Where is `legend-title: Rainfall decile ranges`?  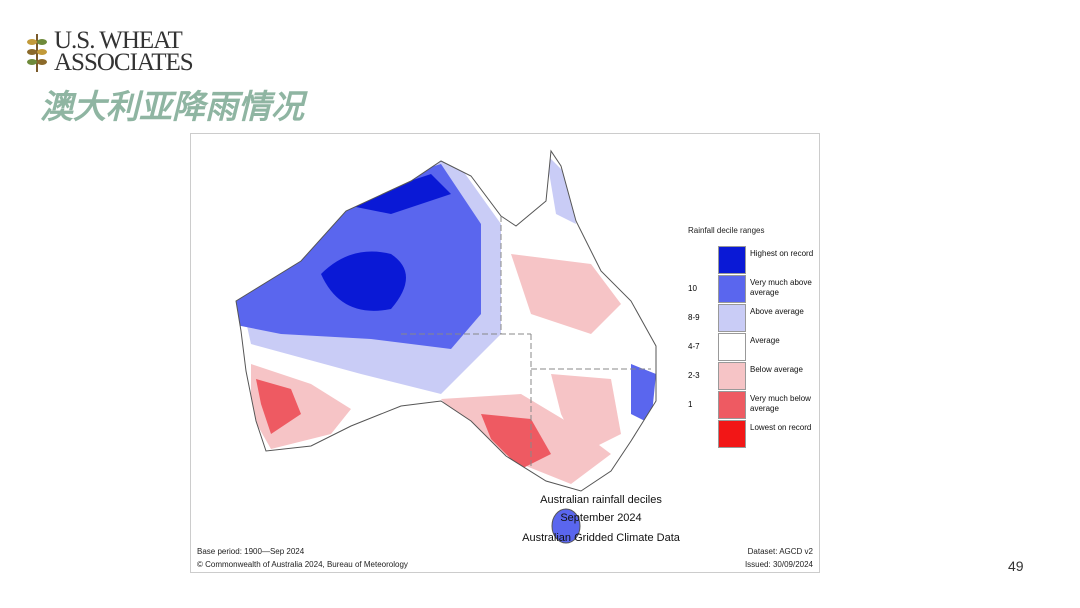
legend-title: Rainfall decile ranges is located at coordinates (726, 230).